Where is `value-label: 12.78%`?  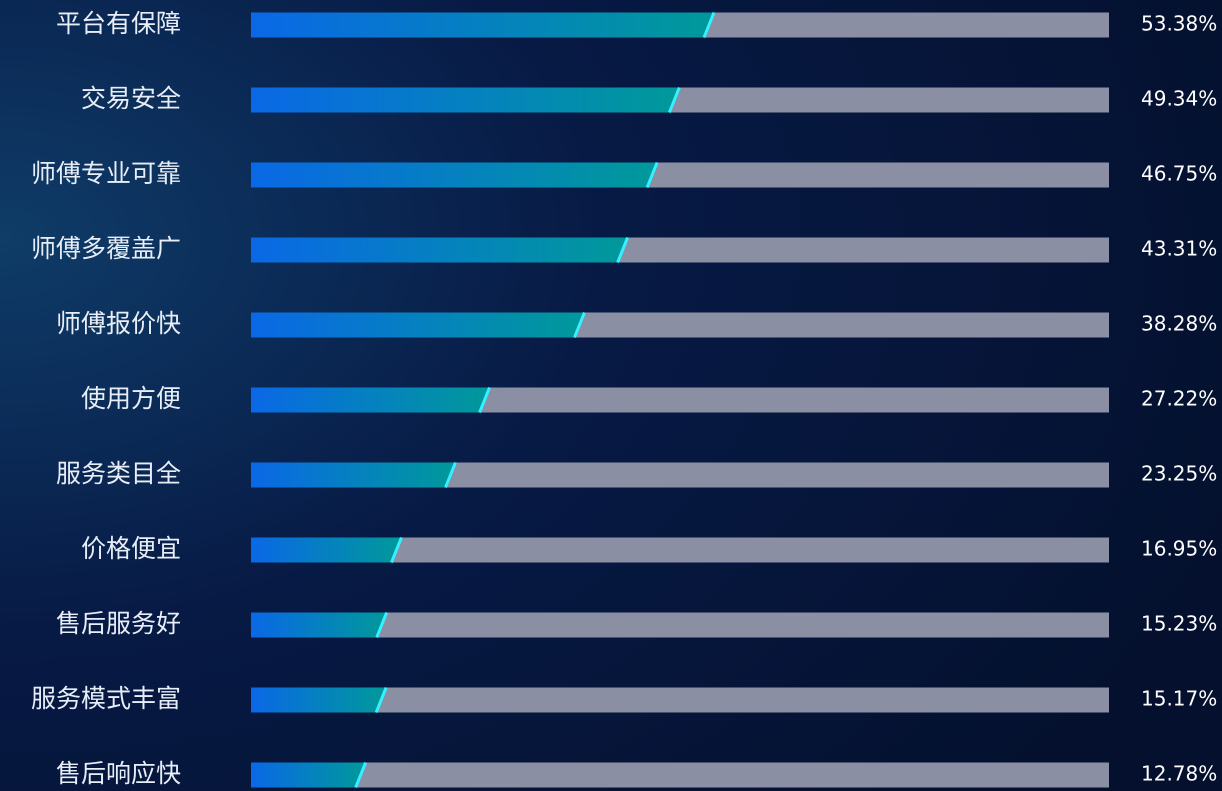 value-label: 12.78% is located at coordinates (1179, 774).